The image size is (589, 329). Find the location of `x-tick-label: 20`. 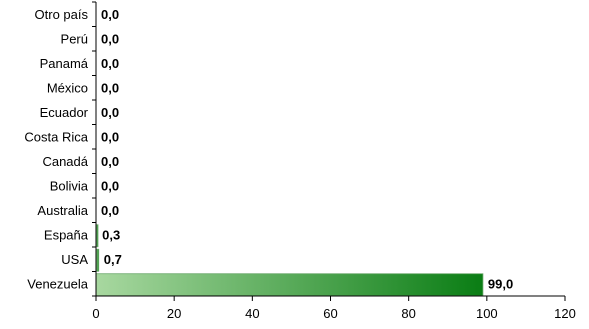

x-tick-label: 20 is located at coordinates (174, 313).